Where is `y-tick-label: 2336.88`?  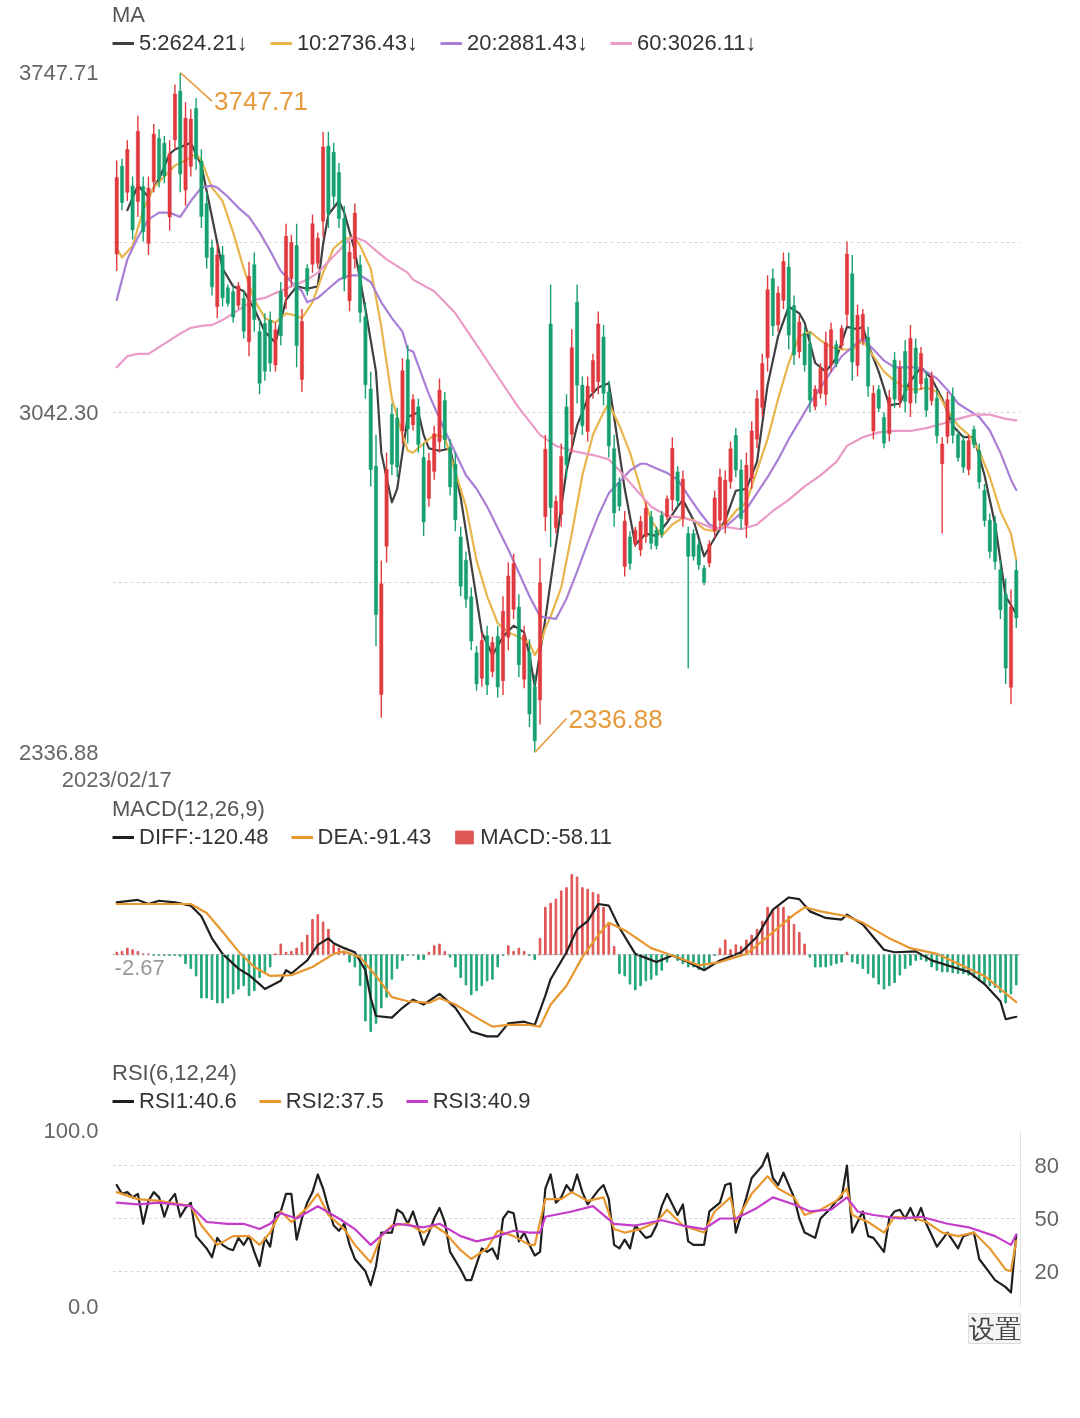 y-tick-label: 2336.88 is located at coordinates (58, 752).